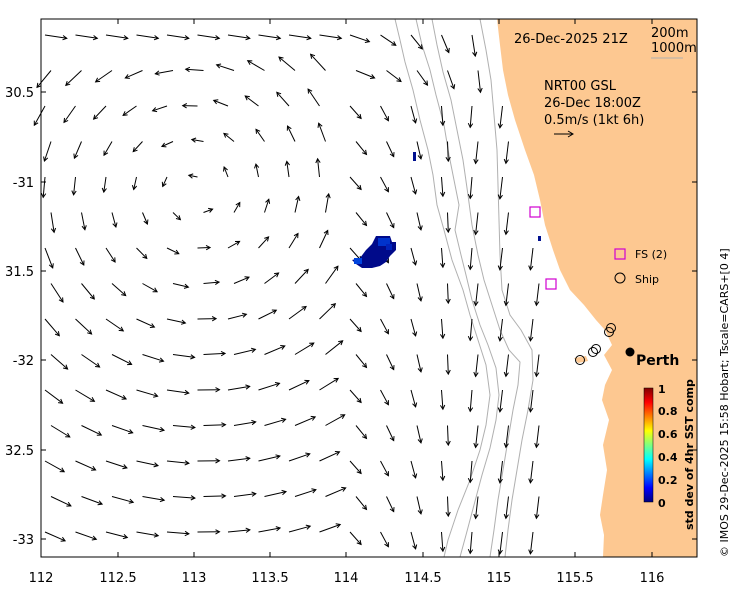 The image size is (740, 592). Describe the element at coordinates (41, 578) in the screenshot. I see `x-tick: 112` at that location.